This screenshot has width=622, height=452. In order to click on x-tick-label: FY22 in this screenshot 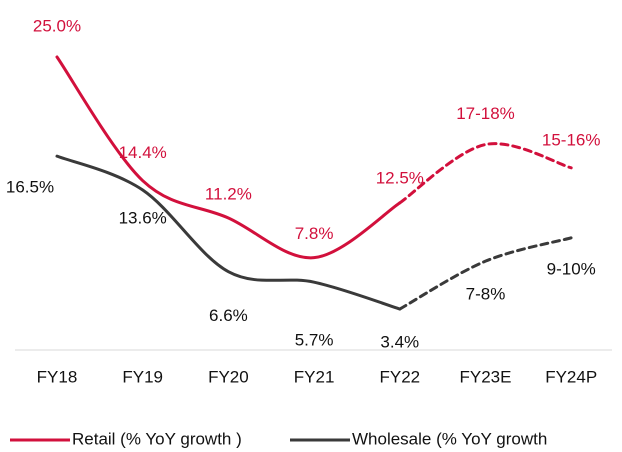, I will do `click(399, 376)`.